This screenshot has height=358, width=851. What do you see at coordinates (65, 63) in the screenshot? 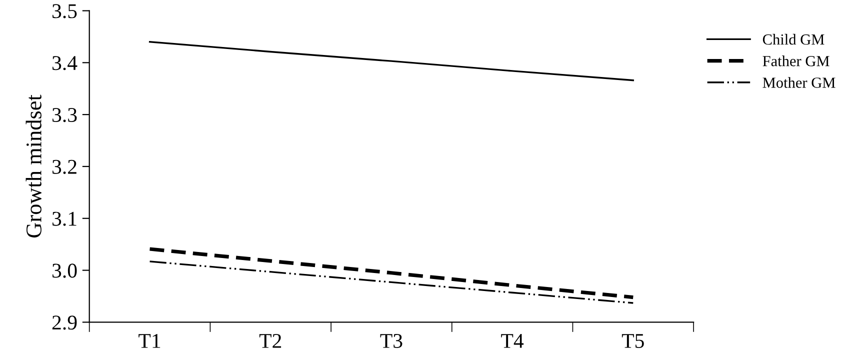
I see `y-tick-label: 3.4` at bounding box center [65, 63].